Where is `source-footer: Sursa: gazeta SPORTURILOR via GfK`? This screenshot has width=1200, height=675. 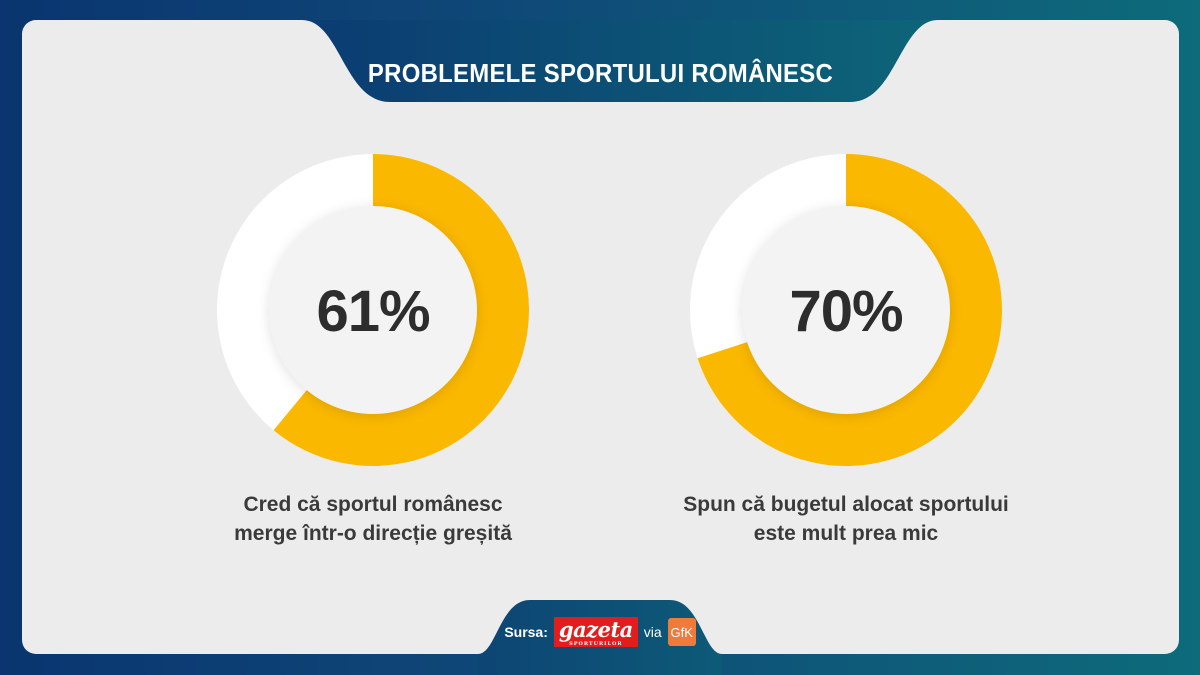
source-footer: Sursa: gazeta SPORTURILOR via GfK is located at coordinates (600, 626).